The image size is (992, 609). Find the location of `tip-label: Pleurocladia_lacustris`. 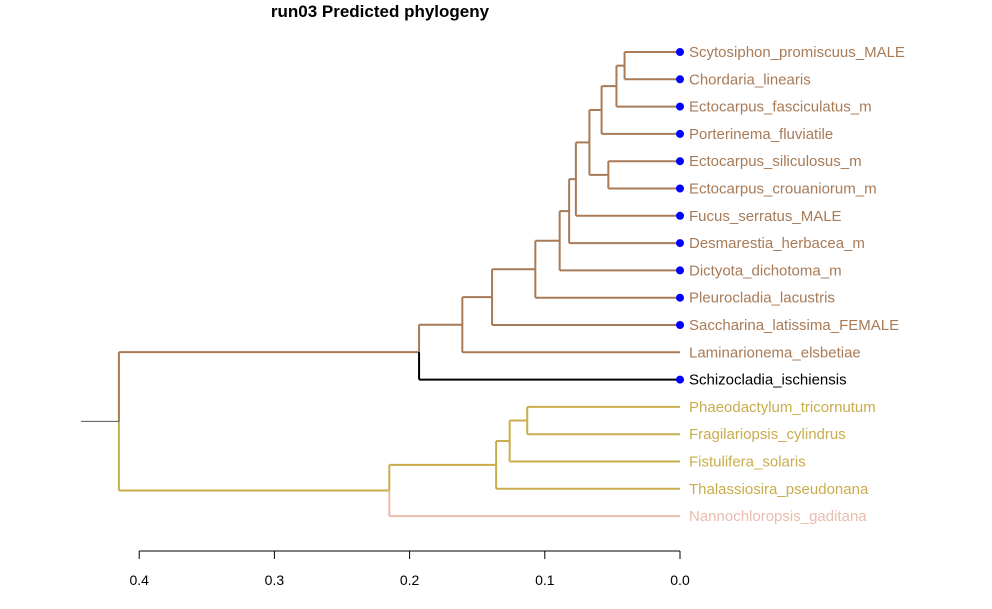

tip-label: Pleurocladia_lacustris is located at coordinates (762, 298).